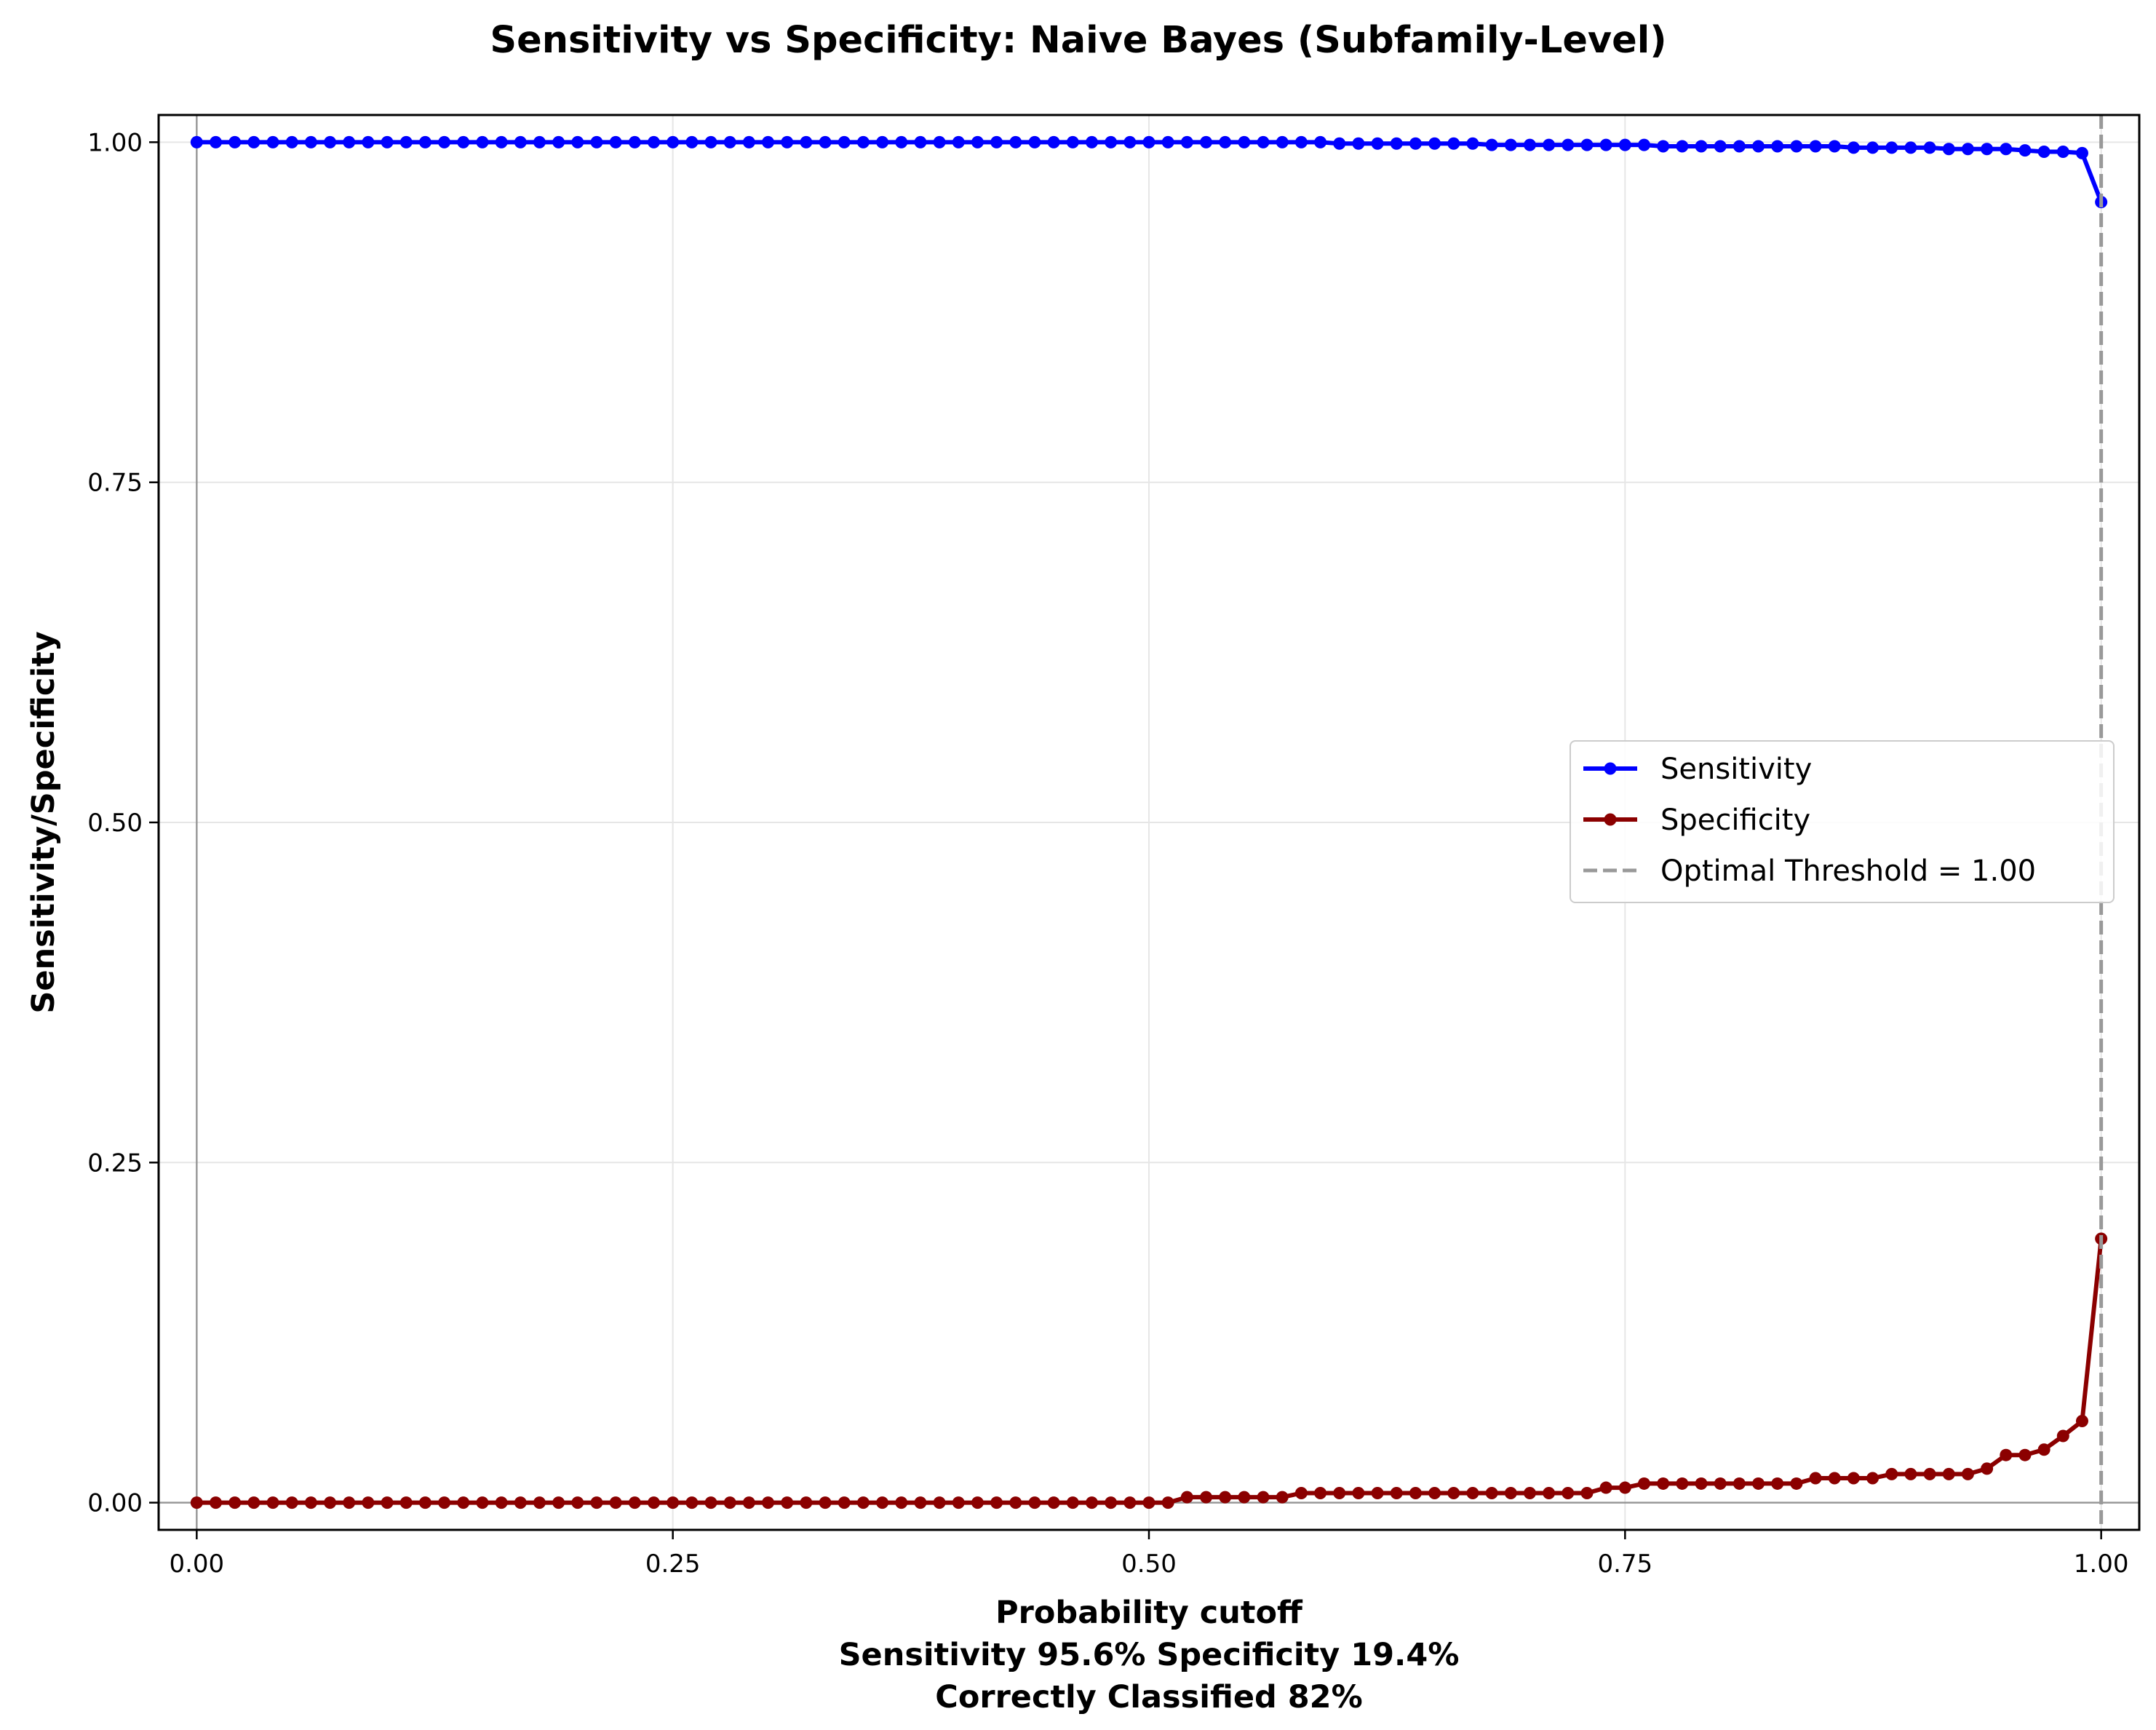 The image size is (2156, 1730). Describe the element at coordinates (1149, 1655) in the screenshot. I see `x-axis-label-line-sensitivity-specificity: Sensitivity 95.6% Specificity 19.4%` at that location.